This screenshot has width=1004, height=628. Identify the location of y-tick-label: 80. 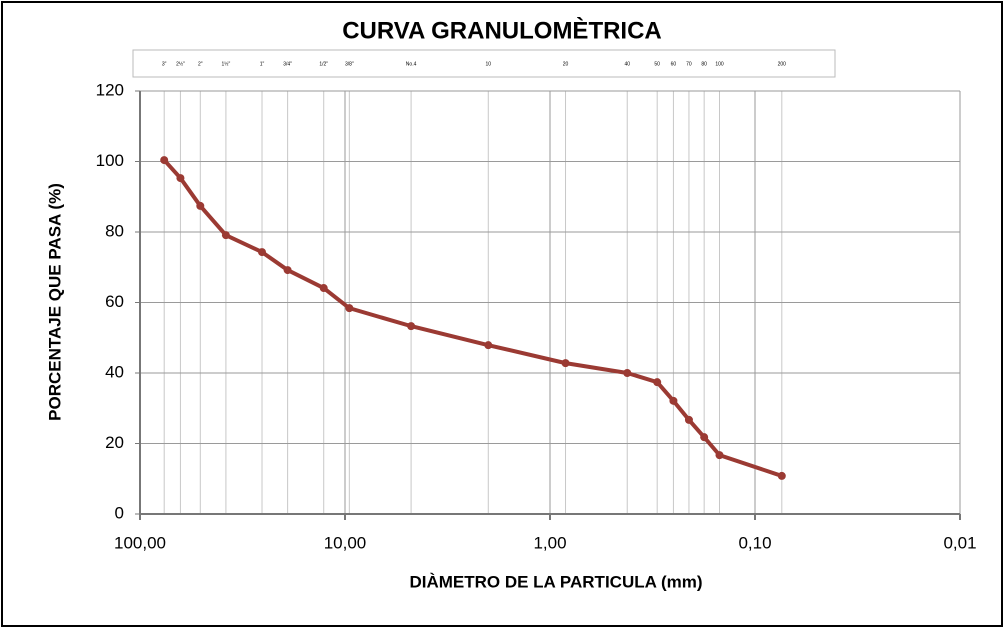
(114, 230).